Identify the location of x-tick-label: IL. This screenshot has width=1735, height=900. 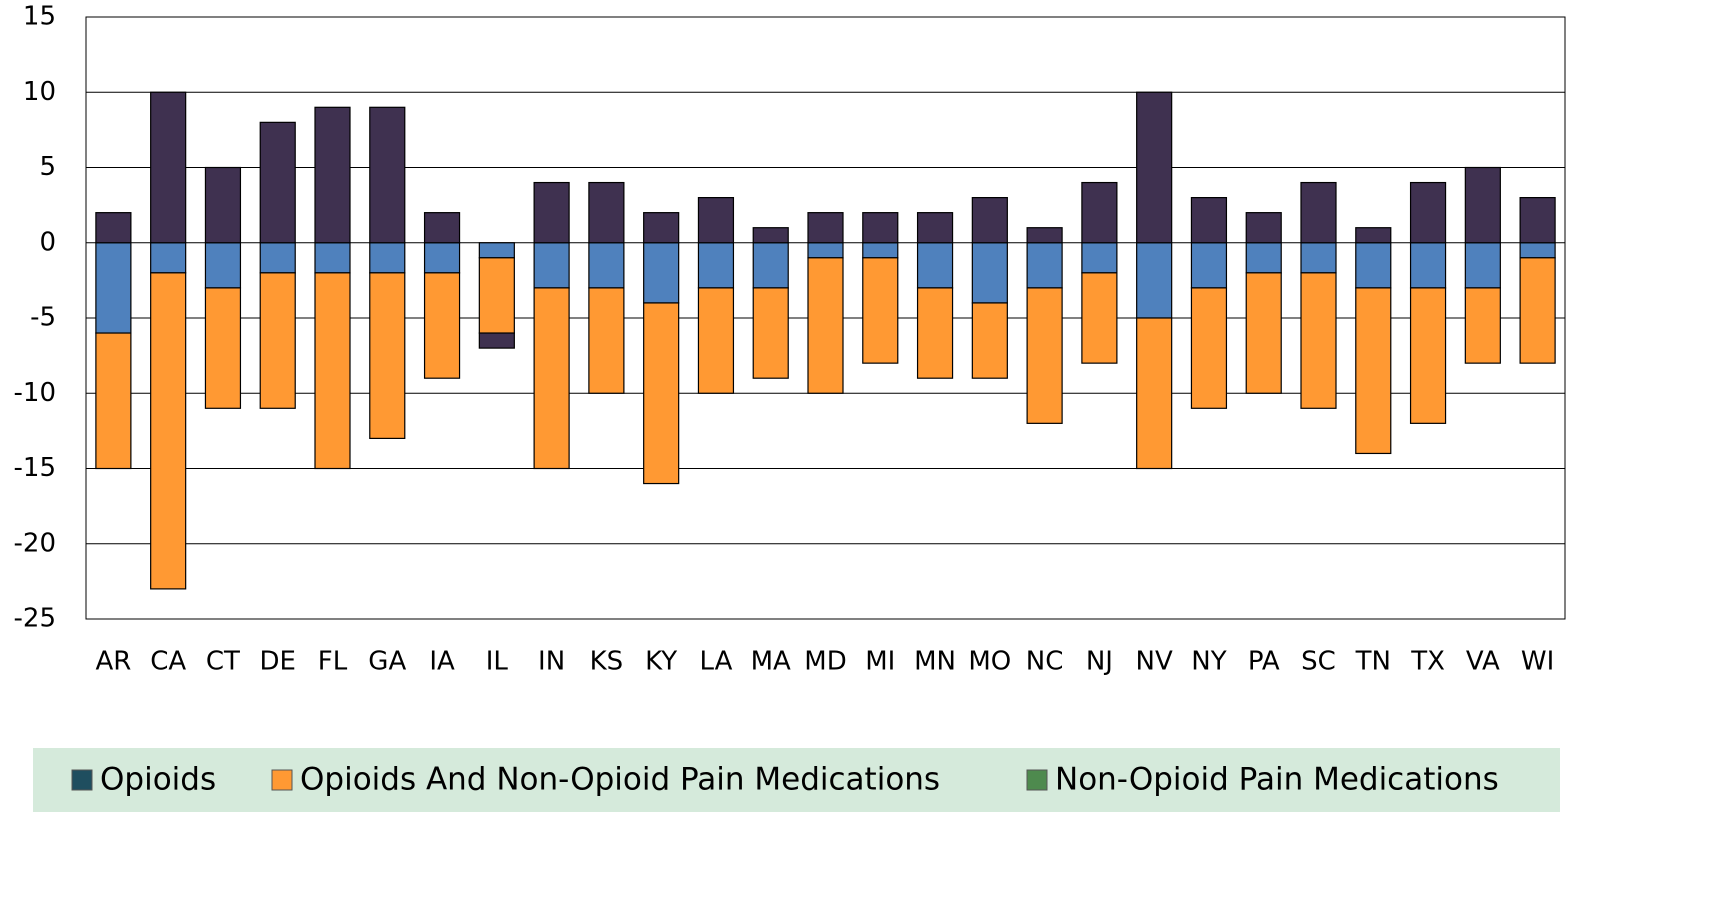
(497, 662).